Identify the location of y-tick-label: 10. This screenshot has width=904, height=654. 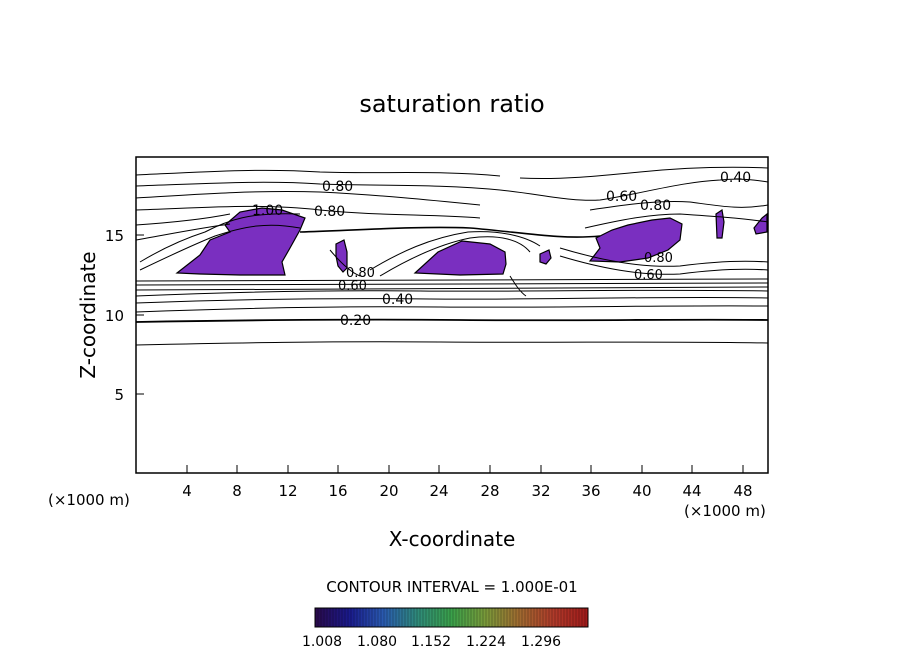
(114, 316).